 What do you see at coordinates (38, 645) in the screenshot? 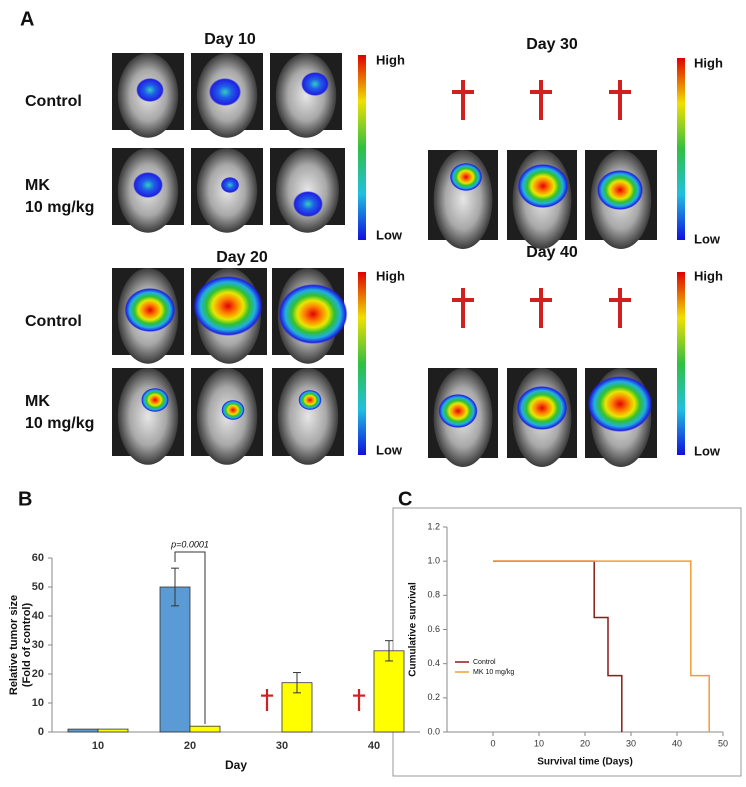
I see `y-tick-label: 30` at bounding box center [38, 645].